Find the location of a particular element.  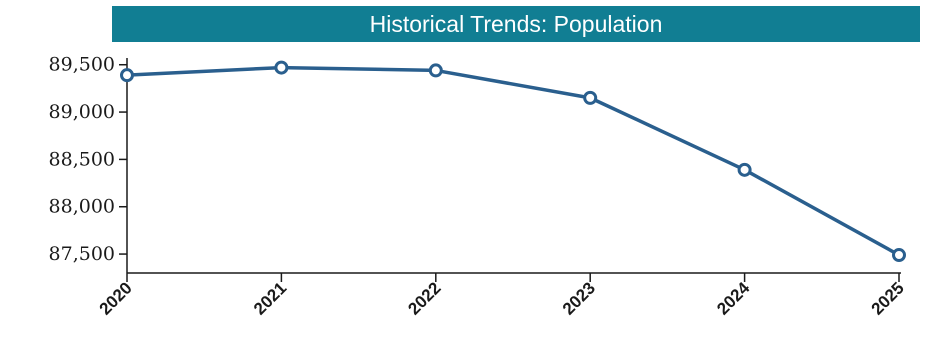

x-tick-label: 2023 is located at coordinates (579, 298).